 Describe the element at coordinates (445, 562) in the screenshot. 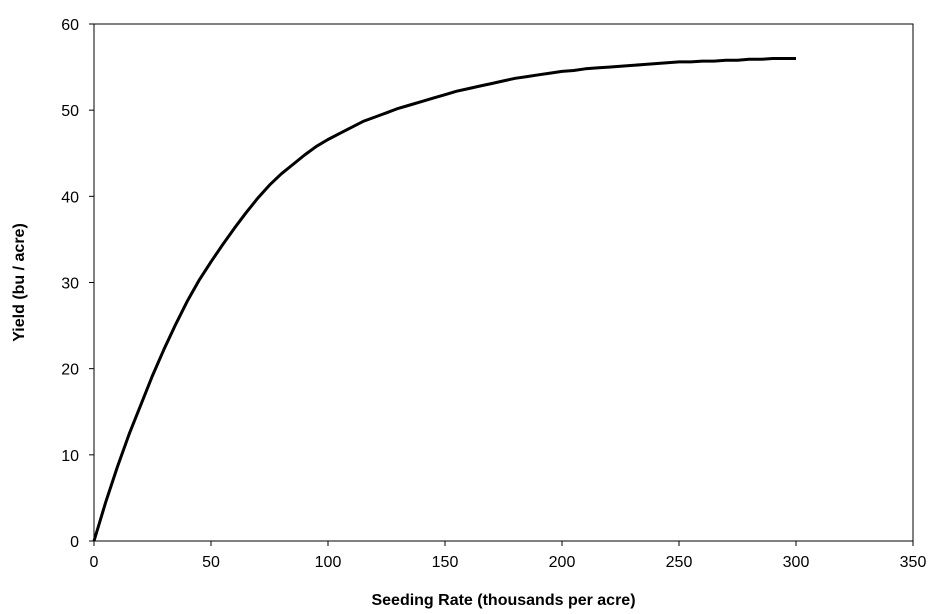

I see `x-tick-label: 150` at that location.